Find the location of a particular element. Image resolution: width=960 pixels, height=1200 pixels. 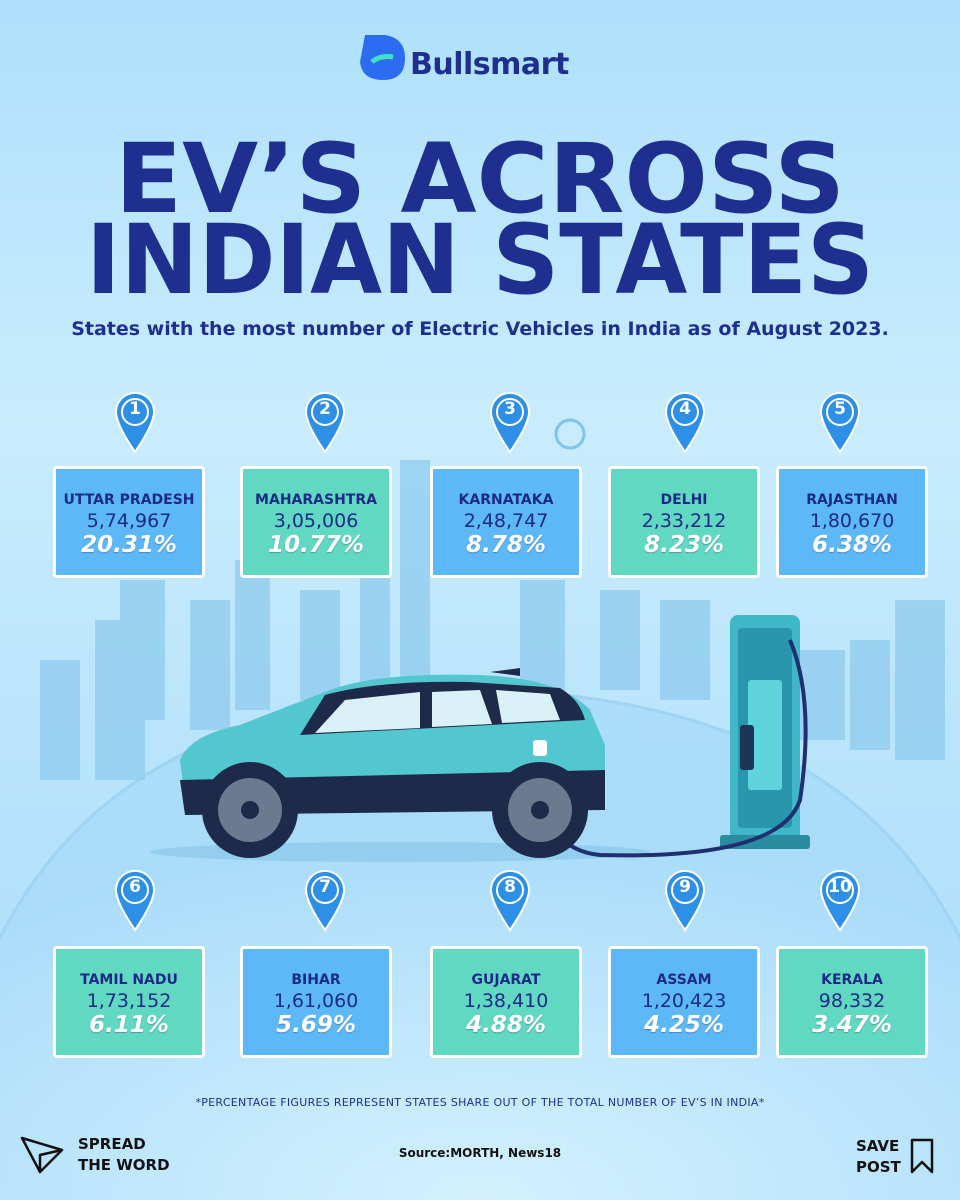

state-name: MAHARASHTRA is located at coordinates (316, 500).